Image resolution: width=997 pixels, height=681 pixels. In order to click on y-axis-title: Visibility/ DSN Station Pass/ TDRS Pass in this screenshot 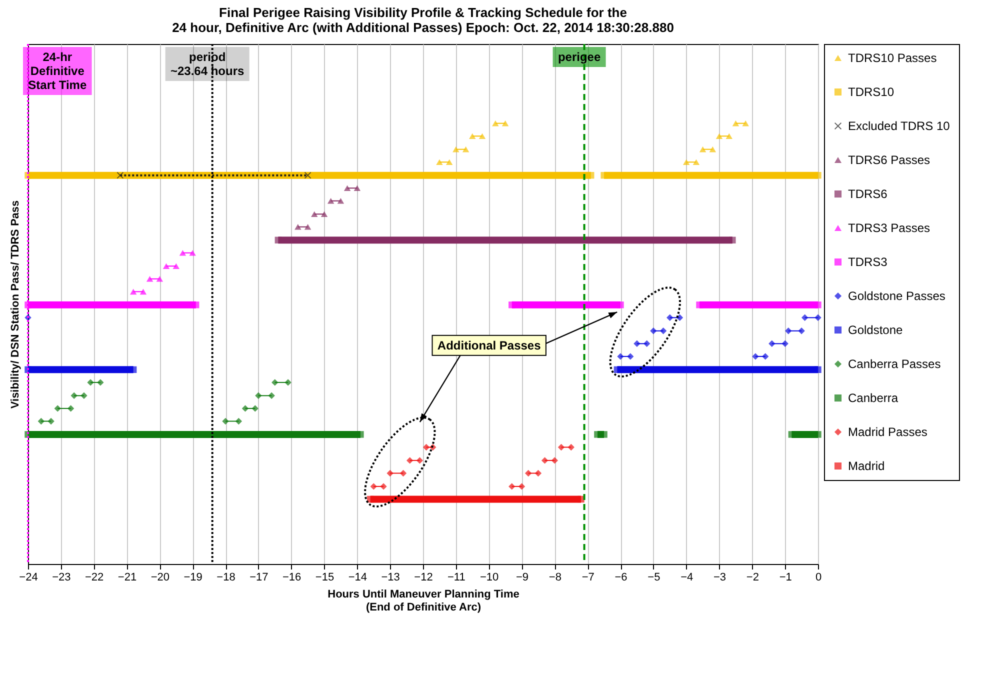, I will do `click(16, 304)`.